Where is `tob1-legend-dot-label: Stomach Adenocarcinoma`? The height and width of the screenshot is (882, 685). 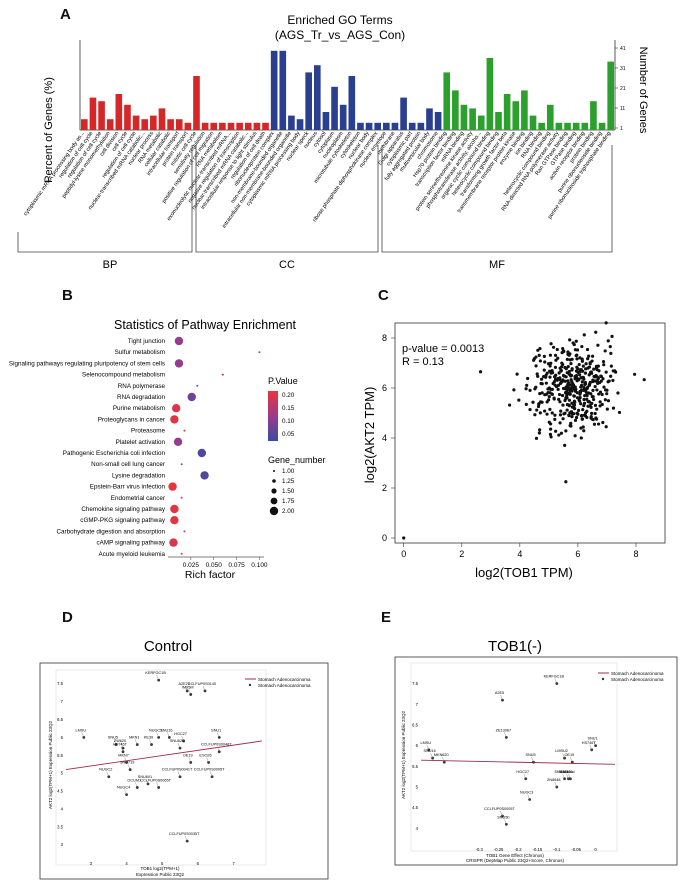
tob1-legend-dot-label: Stomach Adenocarcinoma is located at coordinates (637, 679).